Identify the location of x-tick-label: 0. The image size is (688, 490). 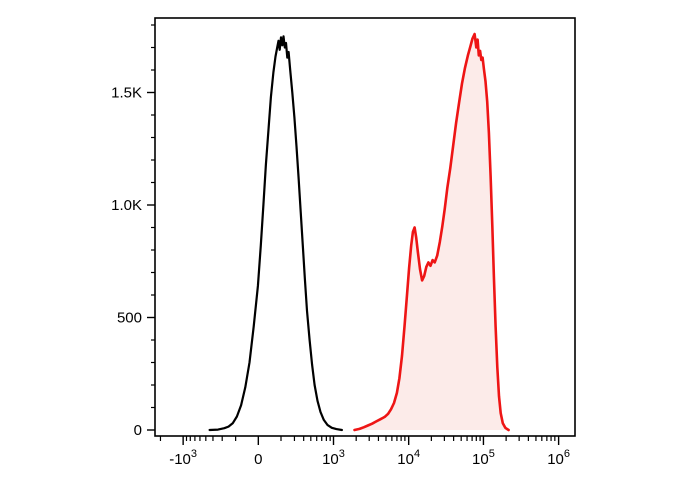
(258, 459).